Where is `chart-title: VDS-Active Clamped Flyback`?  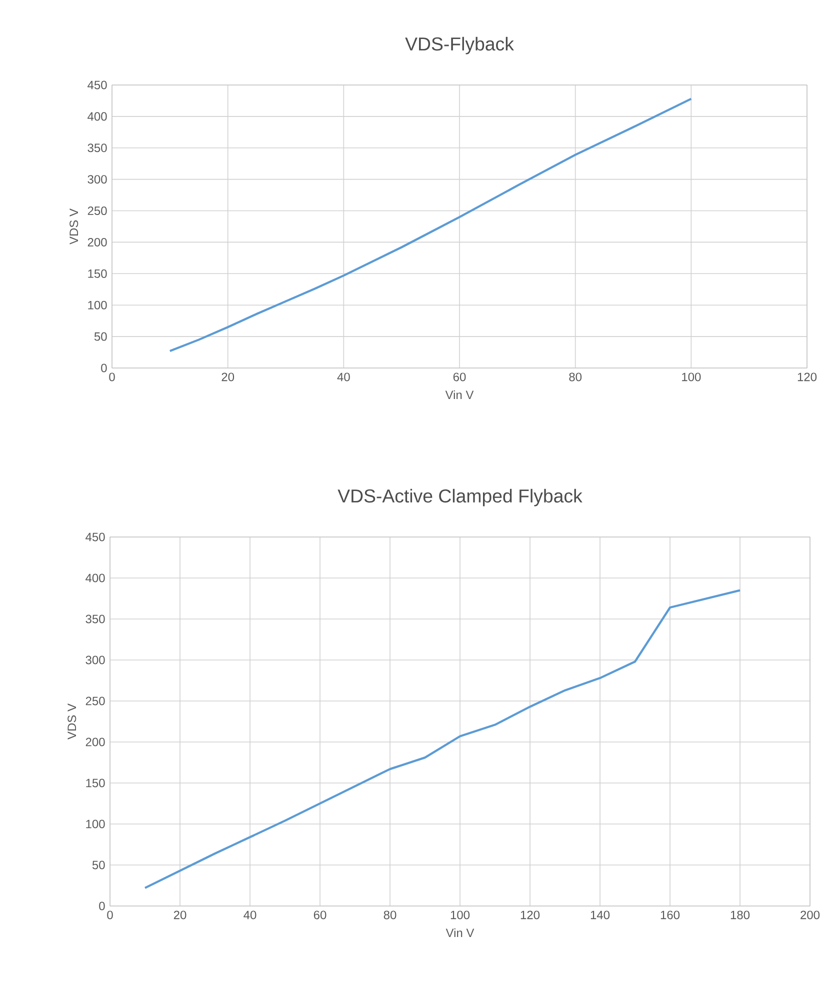
chart-title: VDS-Active Clamped Flyback is located at coordinates (460, 497).